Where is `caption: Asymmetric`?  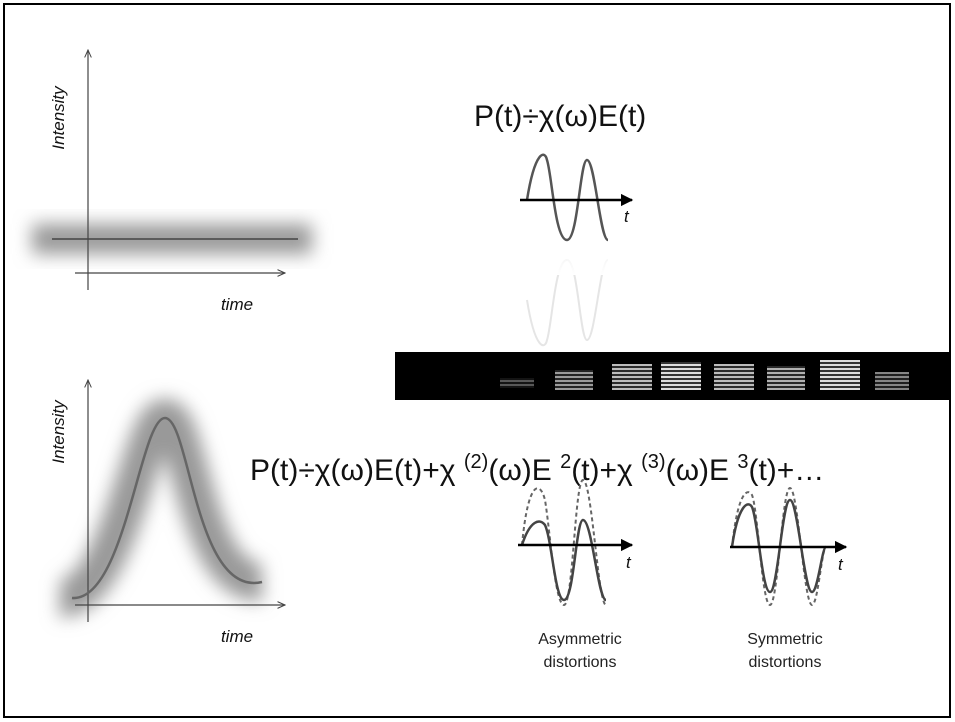
caption: Asymmetric is located at coordinates (580, 639).